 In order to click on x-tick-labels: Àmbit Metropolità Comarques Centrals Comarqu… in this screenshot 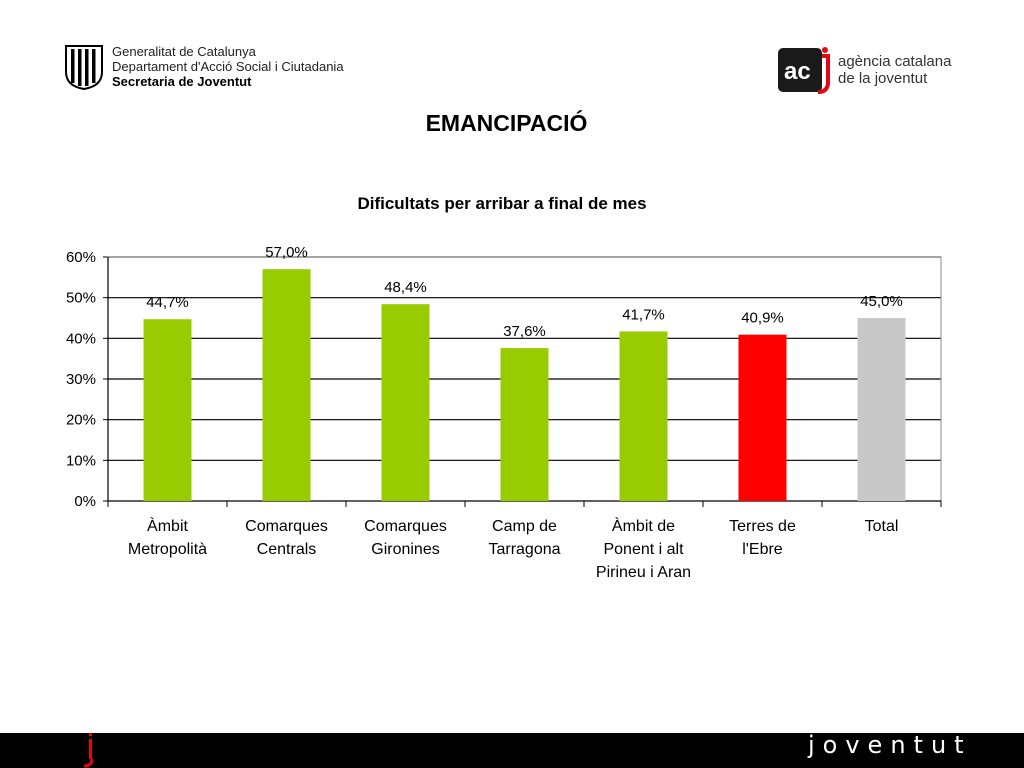, I will do `click(513, 548)`.